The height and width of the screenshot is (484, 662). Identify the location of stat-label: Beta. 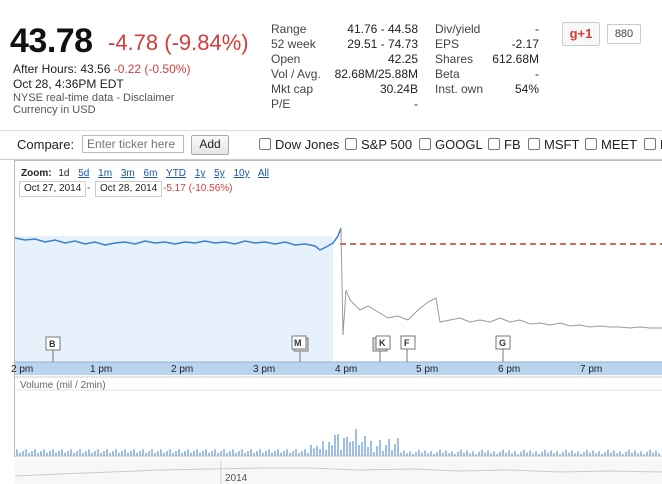
(447, 74).